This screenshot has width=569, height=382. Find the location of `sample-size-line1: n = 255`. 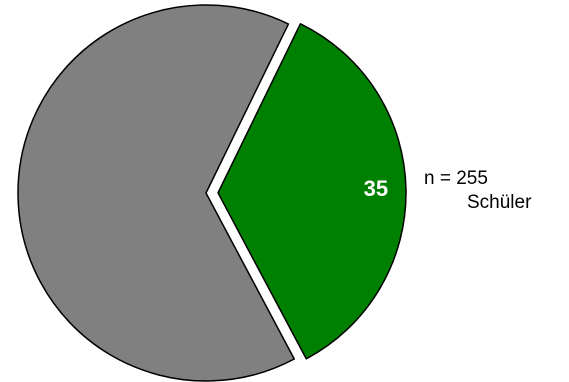

sample-size-line1: n = 255 is located at coordinates (456, 178).